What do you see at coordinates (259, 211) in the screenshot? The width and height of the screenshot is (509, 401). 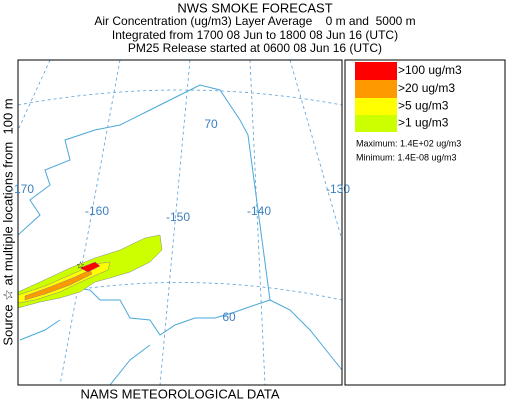 I see `graticule-label: -140` at bounding box center [259, 211].